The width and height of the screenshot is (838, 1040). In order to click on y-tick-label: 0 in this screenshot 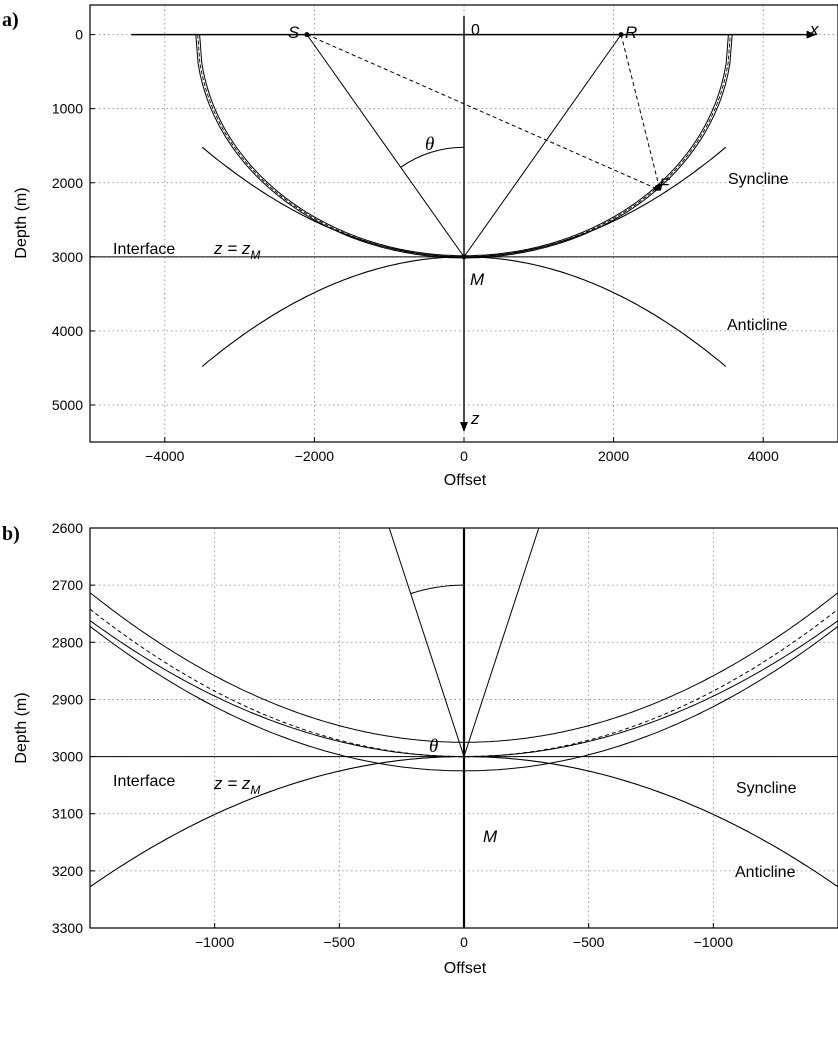, I will do `click(79, 35)`.